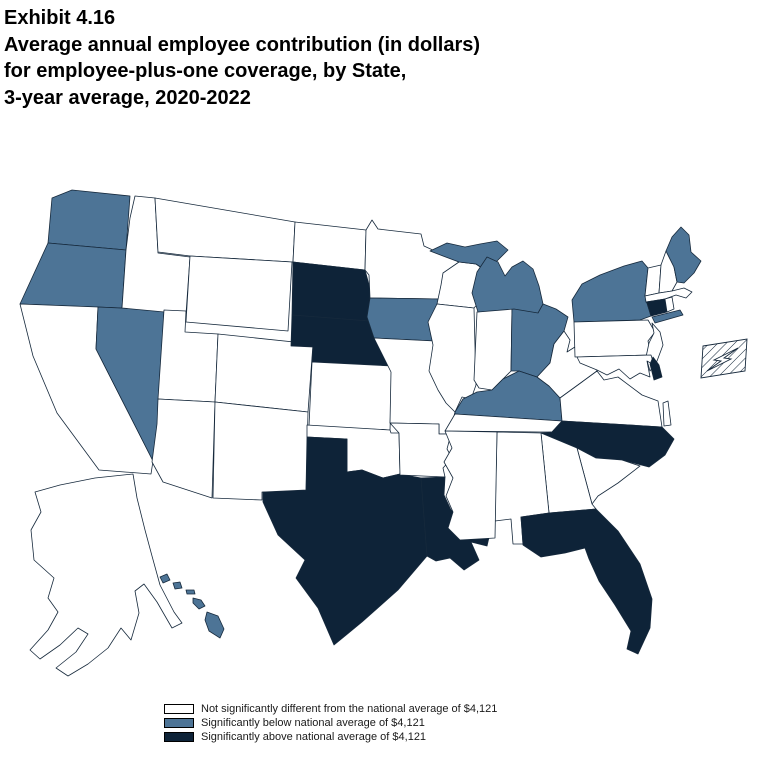 Image resolution: width=758 pixels, height=758 pixels. Describe the element at coordinates (260, 451) in the screenshot. I see `state-nm` at that location.